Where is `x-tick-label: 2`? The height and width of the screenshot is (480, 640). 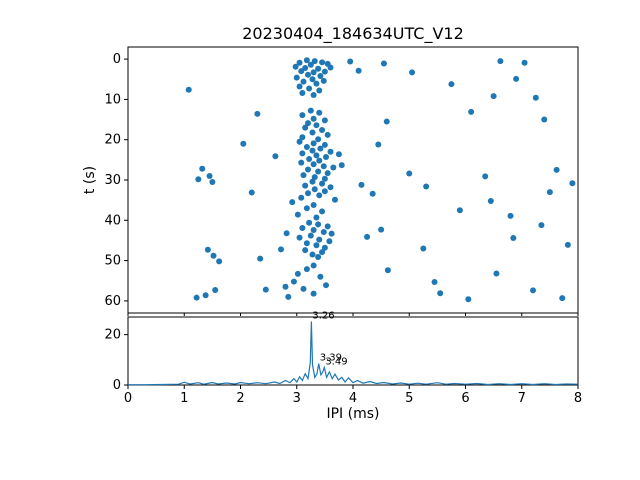
x-tick-label: 2 is located at coordinates (240, 398).